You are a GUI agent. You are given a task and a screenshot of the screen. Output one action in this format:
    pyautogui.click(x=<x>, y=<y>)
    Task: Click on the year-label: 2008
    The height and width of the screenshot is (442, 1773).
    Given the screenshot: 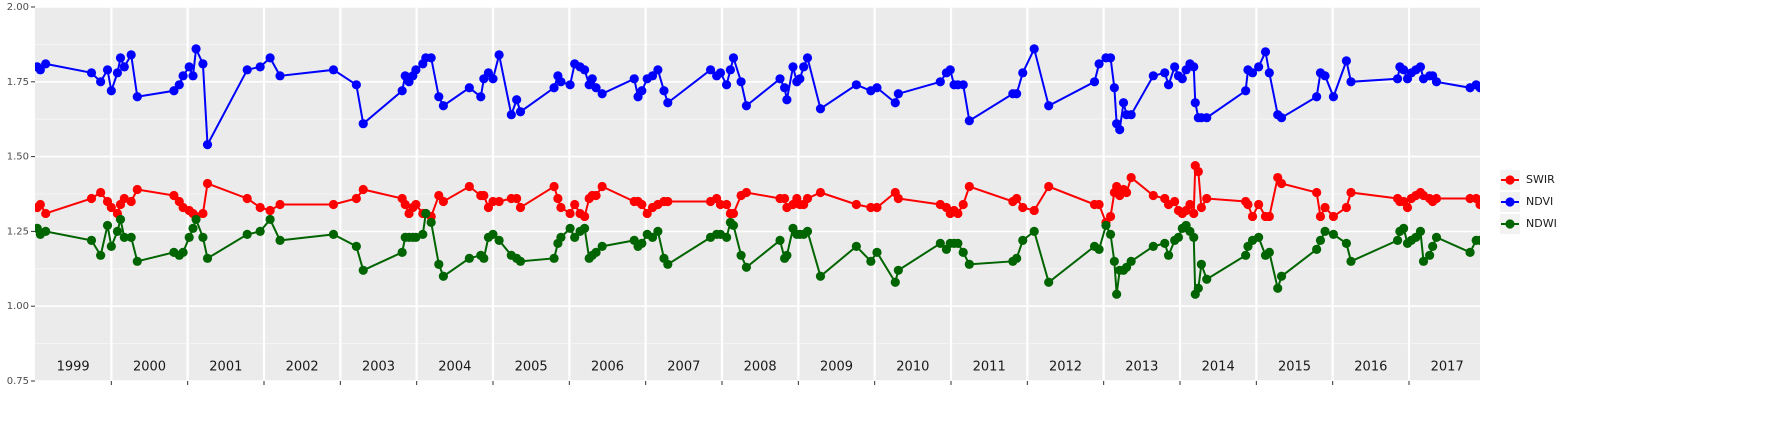 What is the action you would take?
    pyautogui.click(x=760, y=367)
    